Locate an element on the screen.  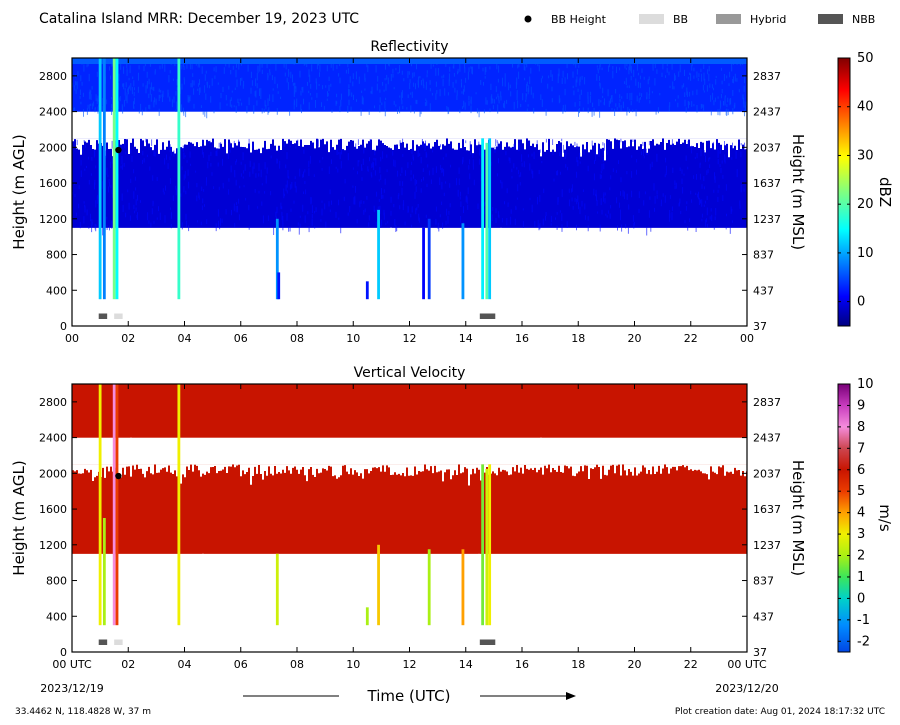
x-tick-label: 18 is located at coordinates (578, 338).